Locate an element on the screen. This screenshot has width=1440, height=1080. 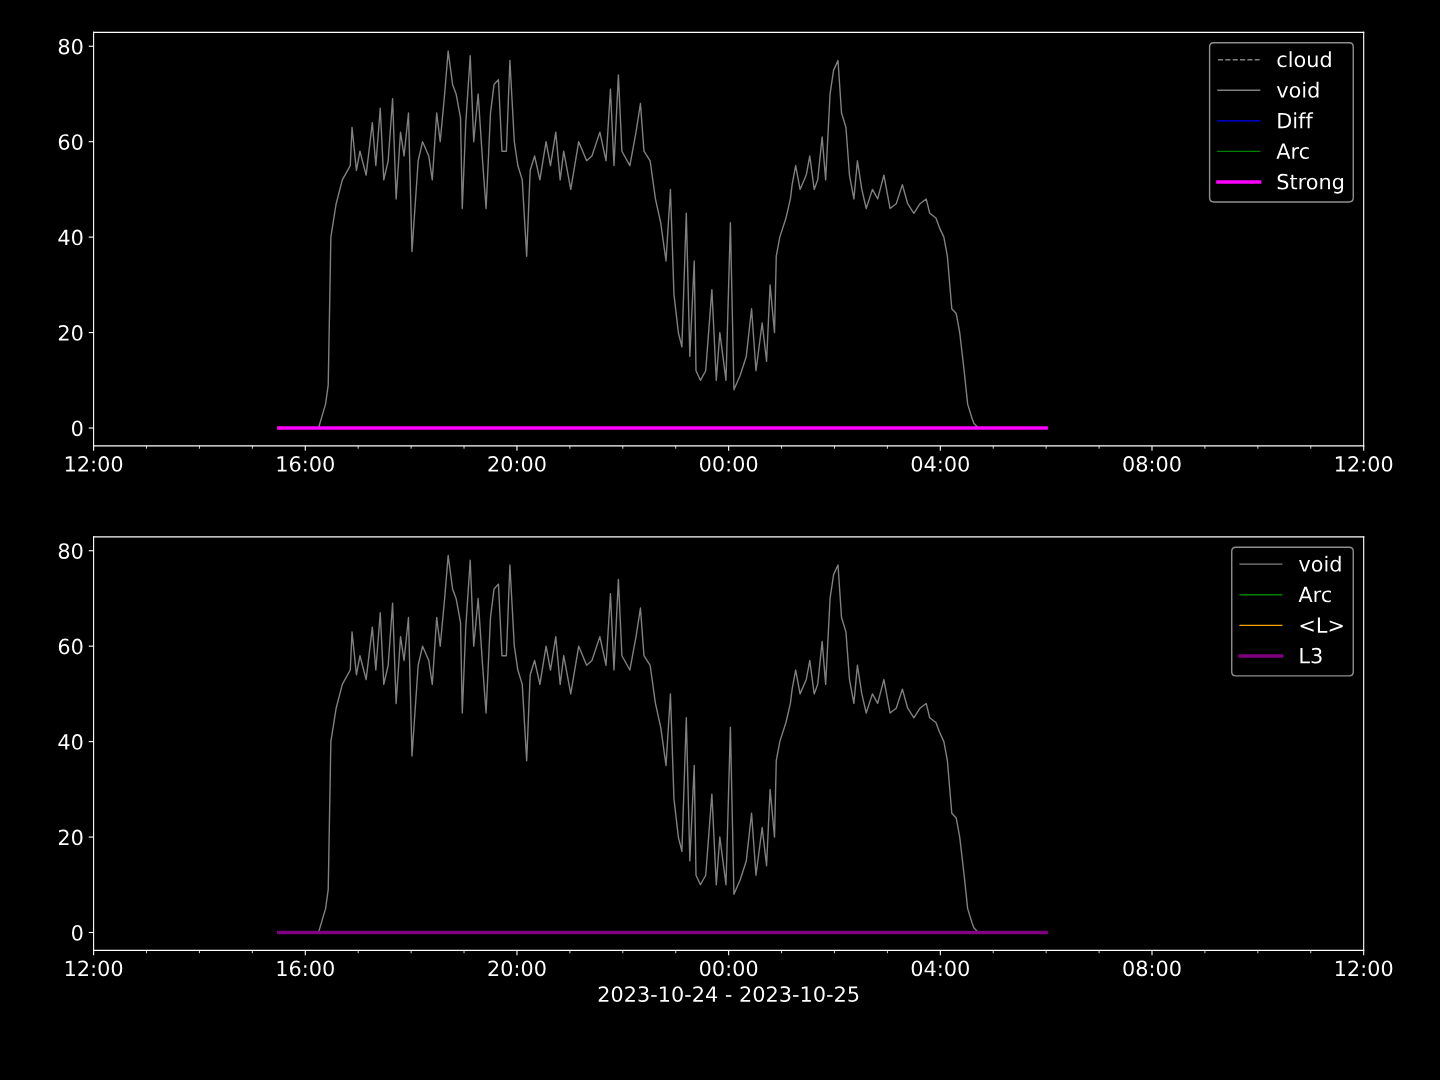
legend-label: L3 is located at coordinates (1311, 655).